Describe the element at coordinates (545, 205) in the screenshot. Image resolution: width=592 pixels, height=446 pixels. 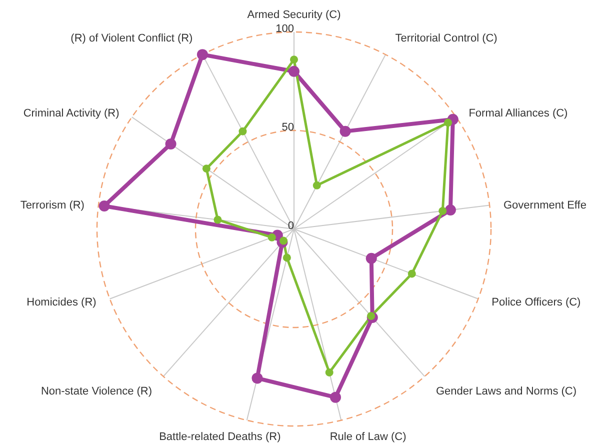
I see `spoke-label: Government Effe` at that location.